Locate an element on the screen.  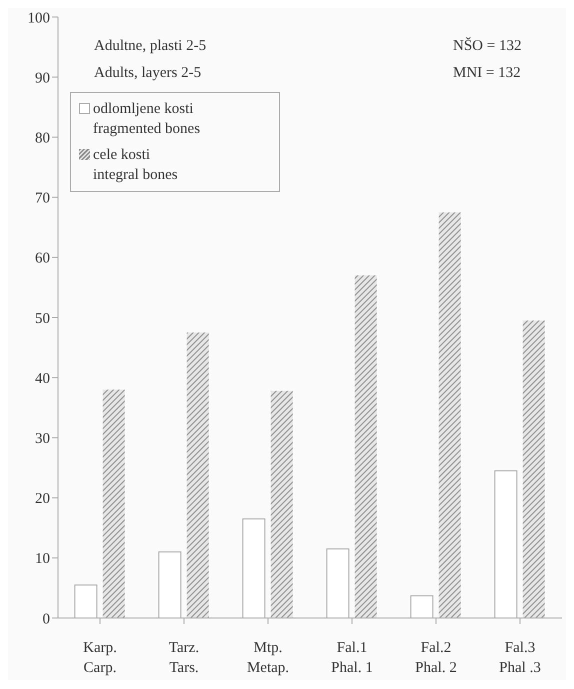
x-tick-label: Fal.2 Phal. 2 is located at coordinates (436, 658).